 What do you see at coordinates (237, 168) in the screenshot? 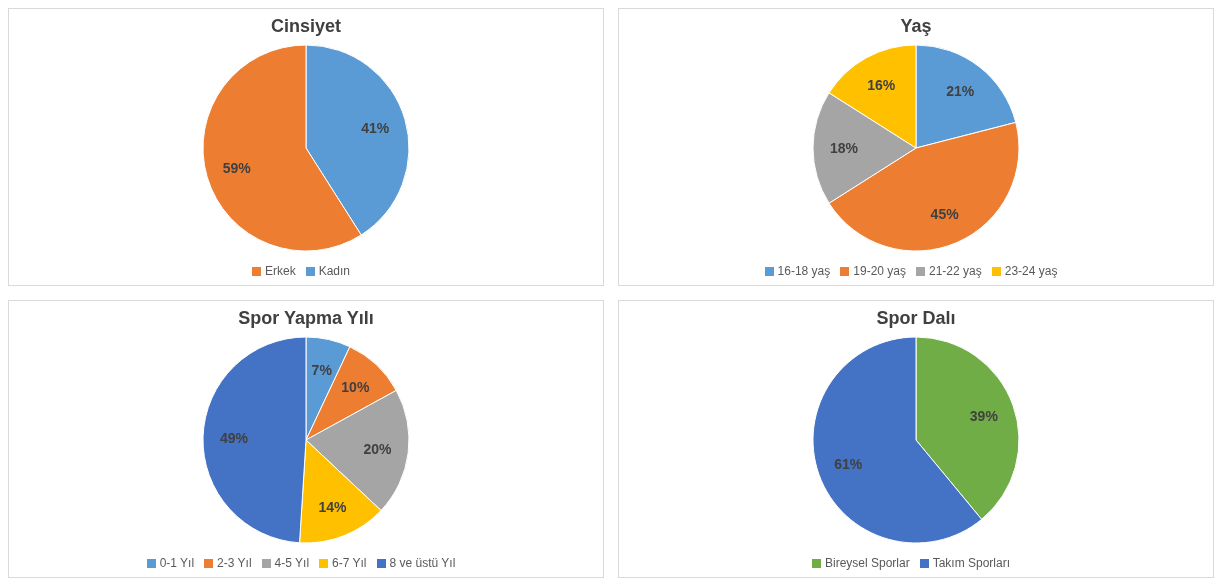
I see `data-label: 59%` at bounding box center [237, 168].